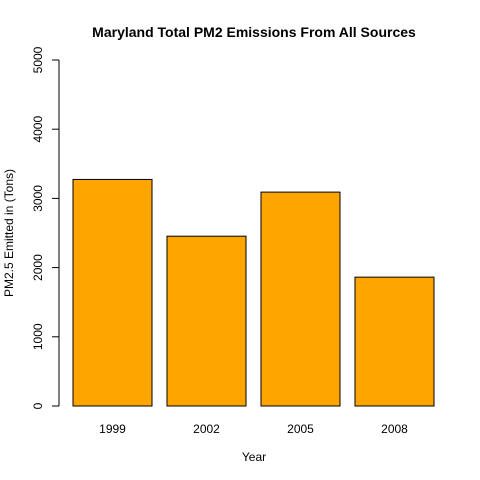  What do you see at coordinates (394, 429) in the screenshot?
I see `x-tick-label: 2008` at bounding box center [394, 429].